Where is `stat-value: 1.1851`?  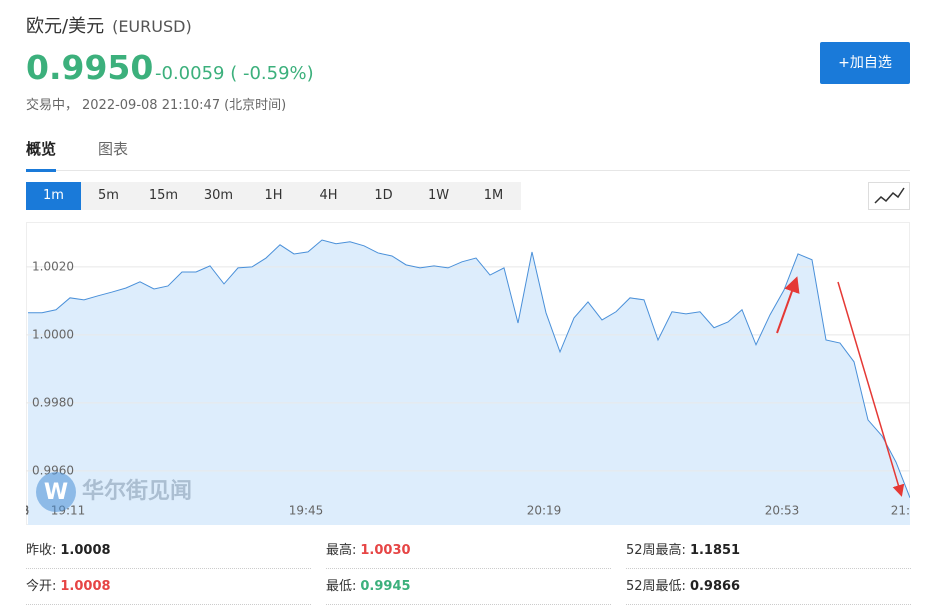 stat-value: 1.1851 is located at coordinates (715, 550).